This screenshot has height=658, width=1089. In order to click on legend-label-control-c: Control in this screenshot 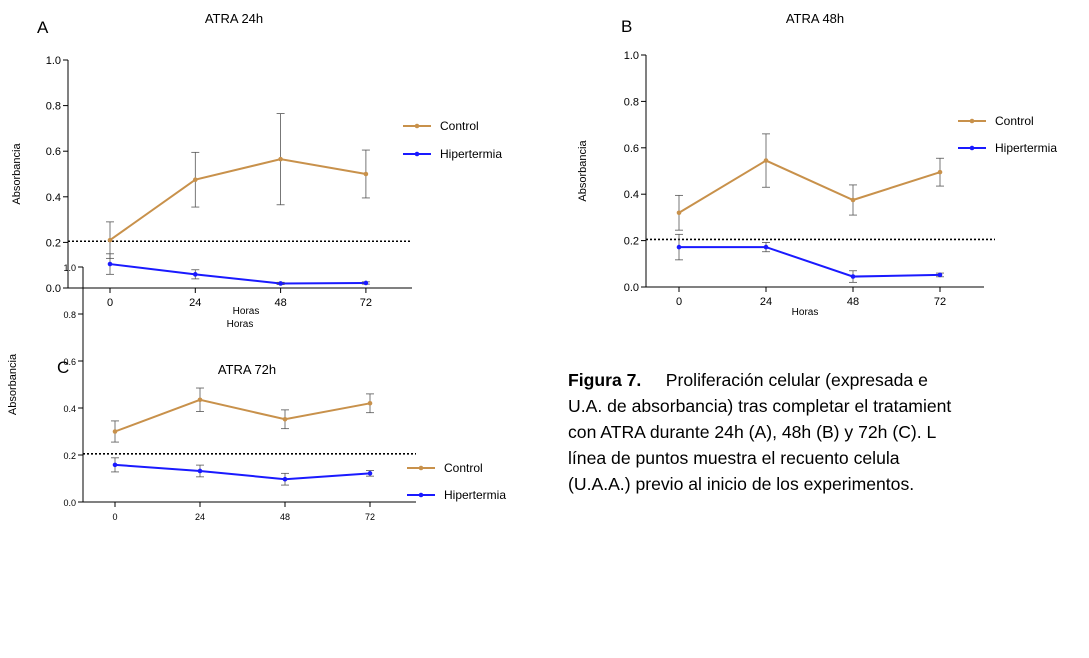, I will do `click(463, 468)`.